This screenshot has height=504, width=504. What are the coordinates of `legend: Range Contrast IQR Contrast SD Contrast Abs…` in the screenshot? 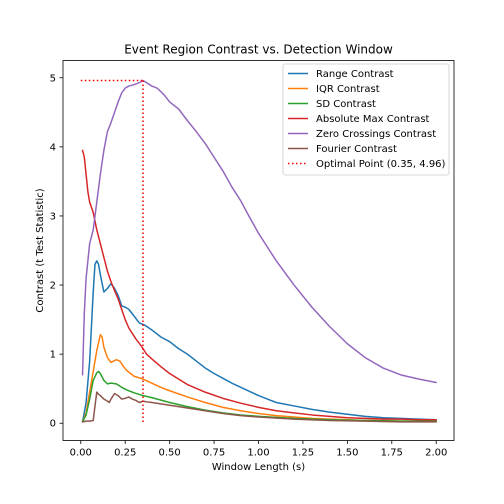 It's located at (366, 119).